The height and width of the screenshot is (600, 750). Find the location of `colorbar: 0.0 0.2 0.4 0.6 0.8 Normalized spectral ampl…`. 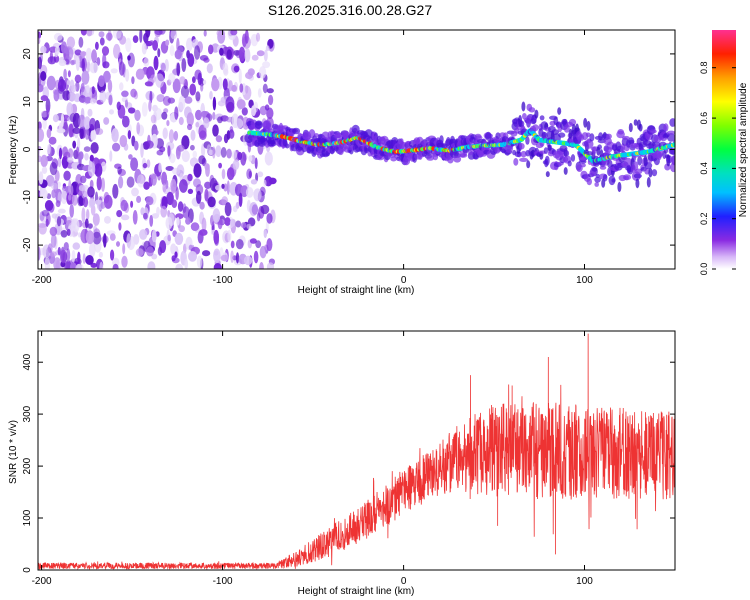

colorbar: 0.0 0.2 0.4 0.6 0.8 Normalized spectral ampl… is located at coordinates (724, 152).